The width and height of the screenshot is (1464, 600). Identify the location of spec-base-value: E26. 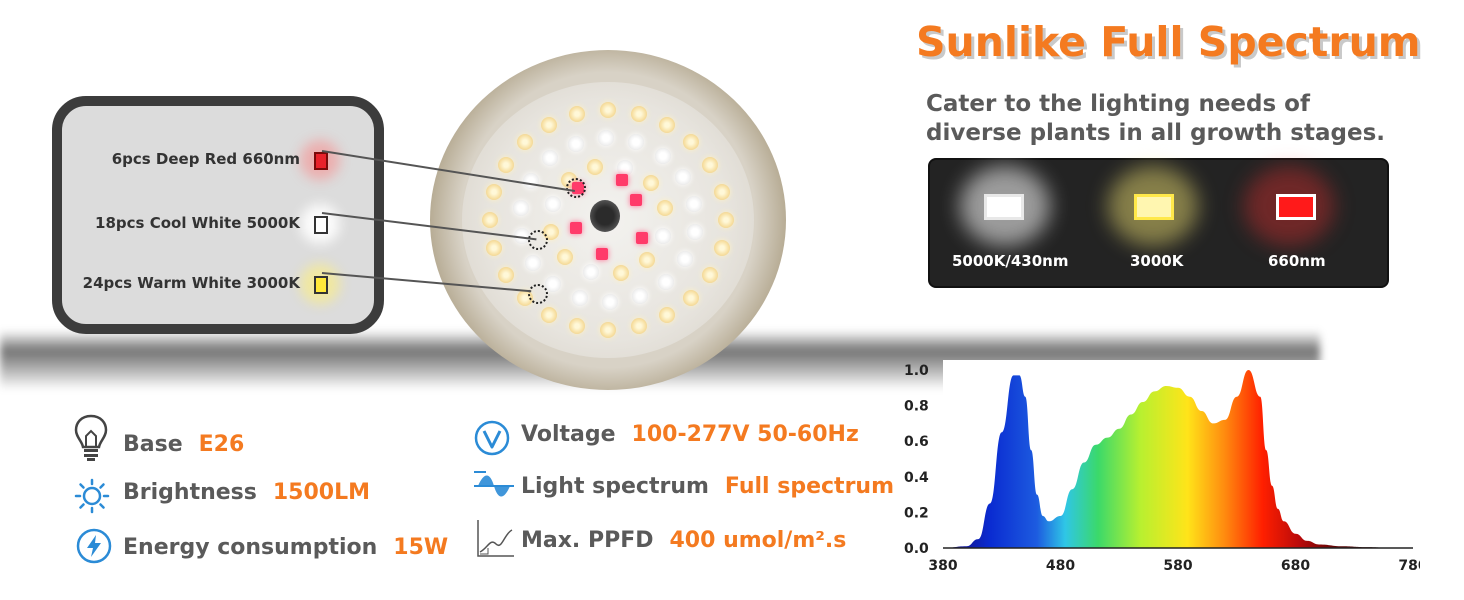
(221, 444).